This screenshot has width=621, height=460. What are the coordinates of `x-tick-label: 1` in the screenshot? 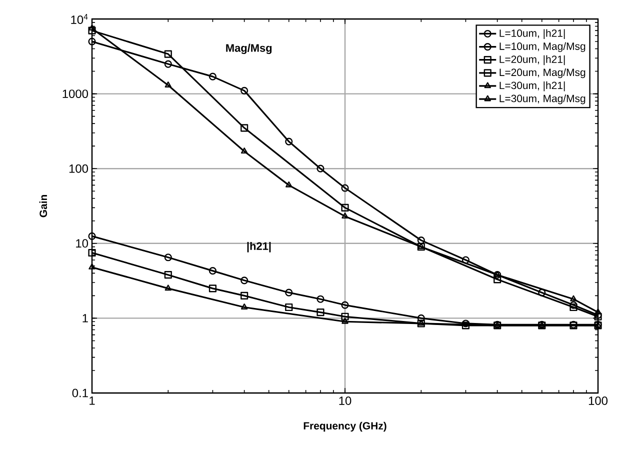 It's located at (92, 400).